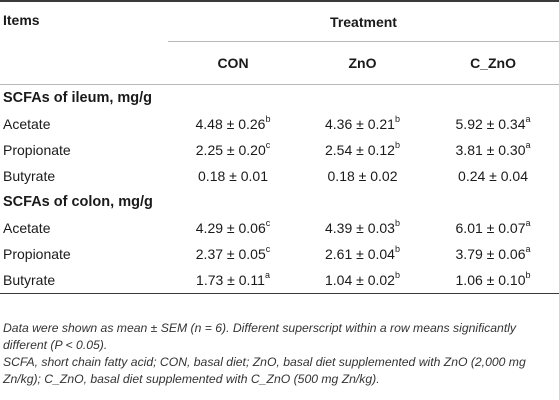 Image resolution: width=559 pixels, height=400 pixels. What do you see at coordinates (362, 123) in the screenshot?
I see `table-cell: 4.36 ± 0.21b` at bounding box center [362, 123].